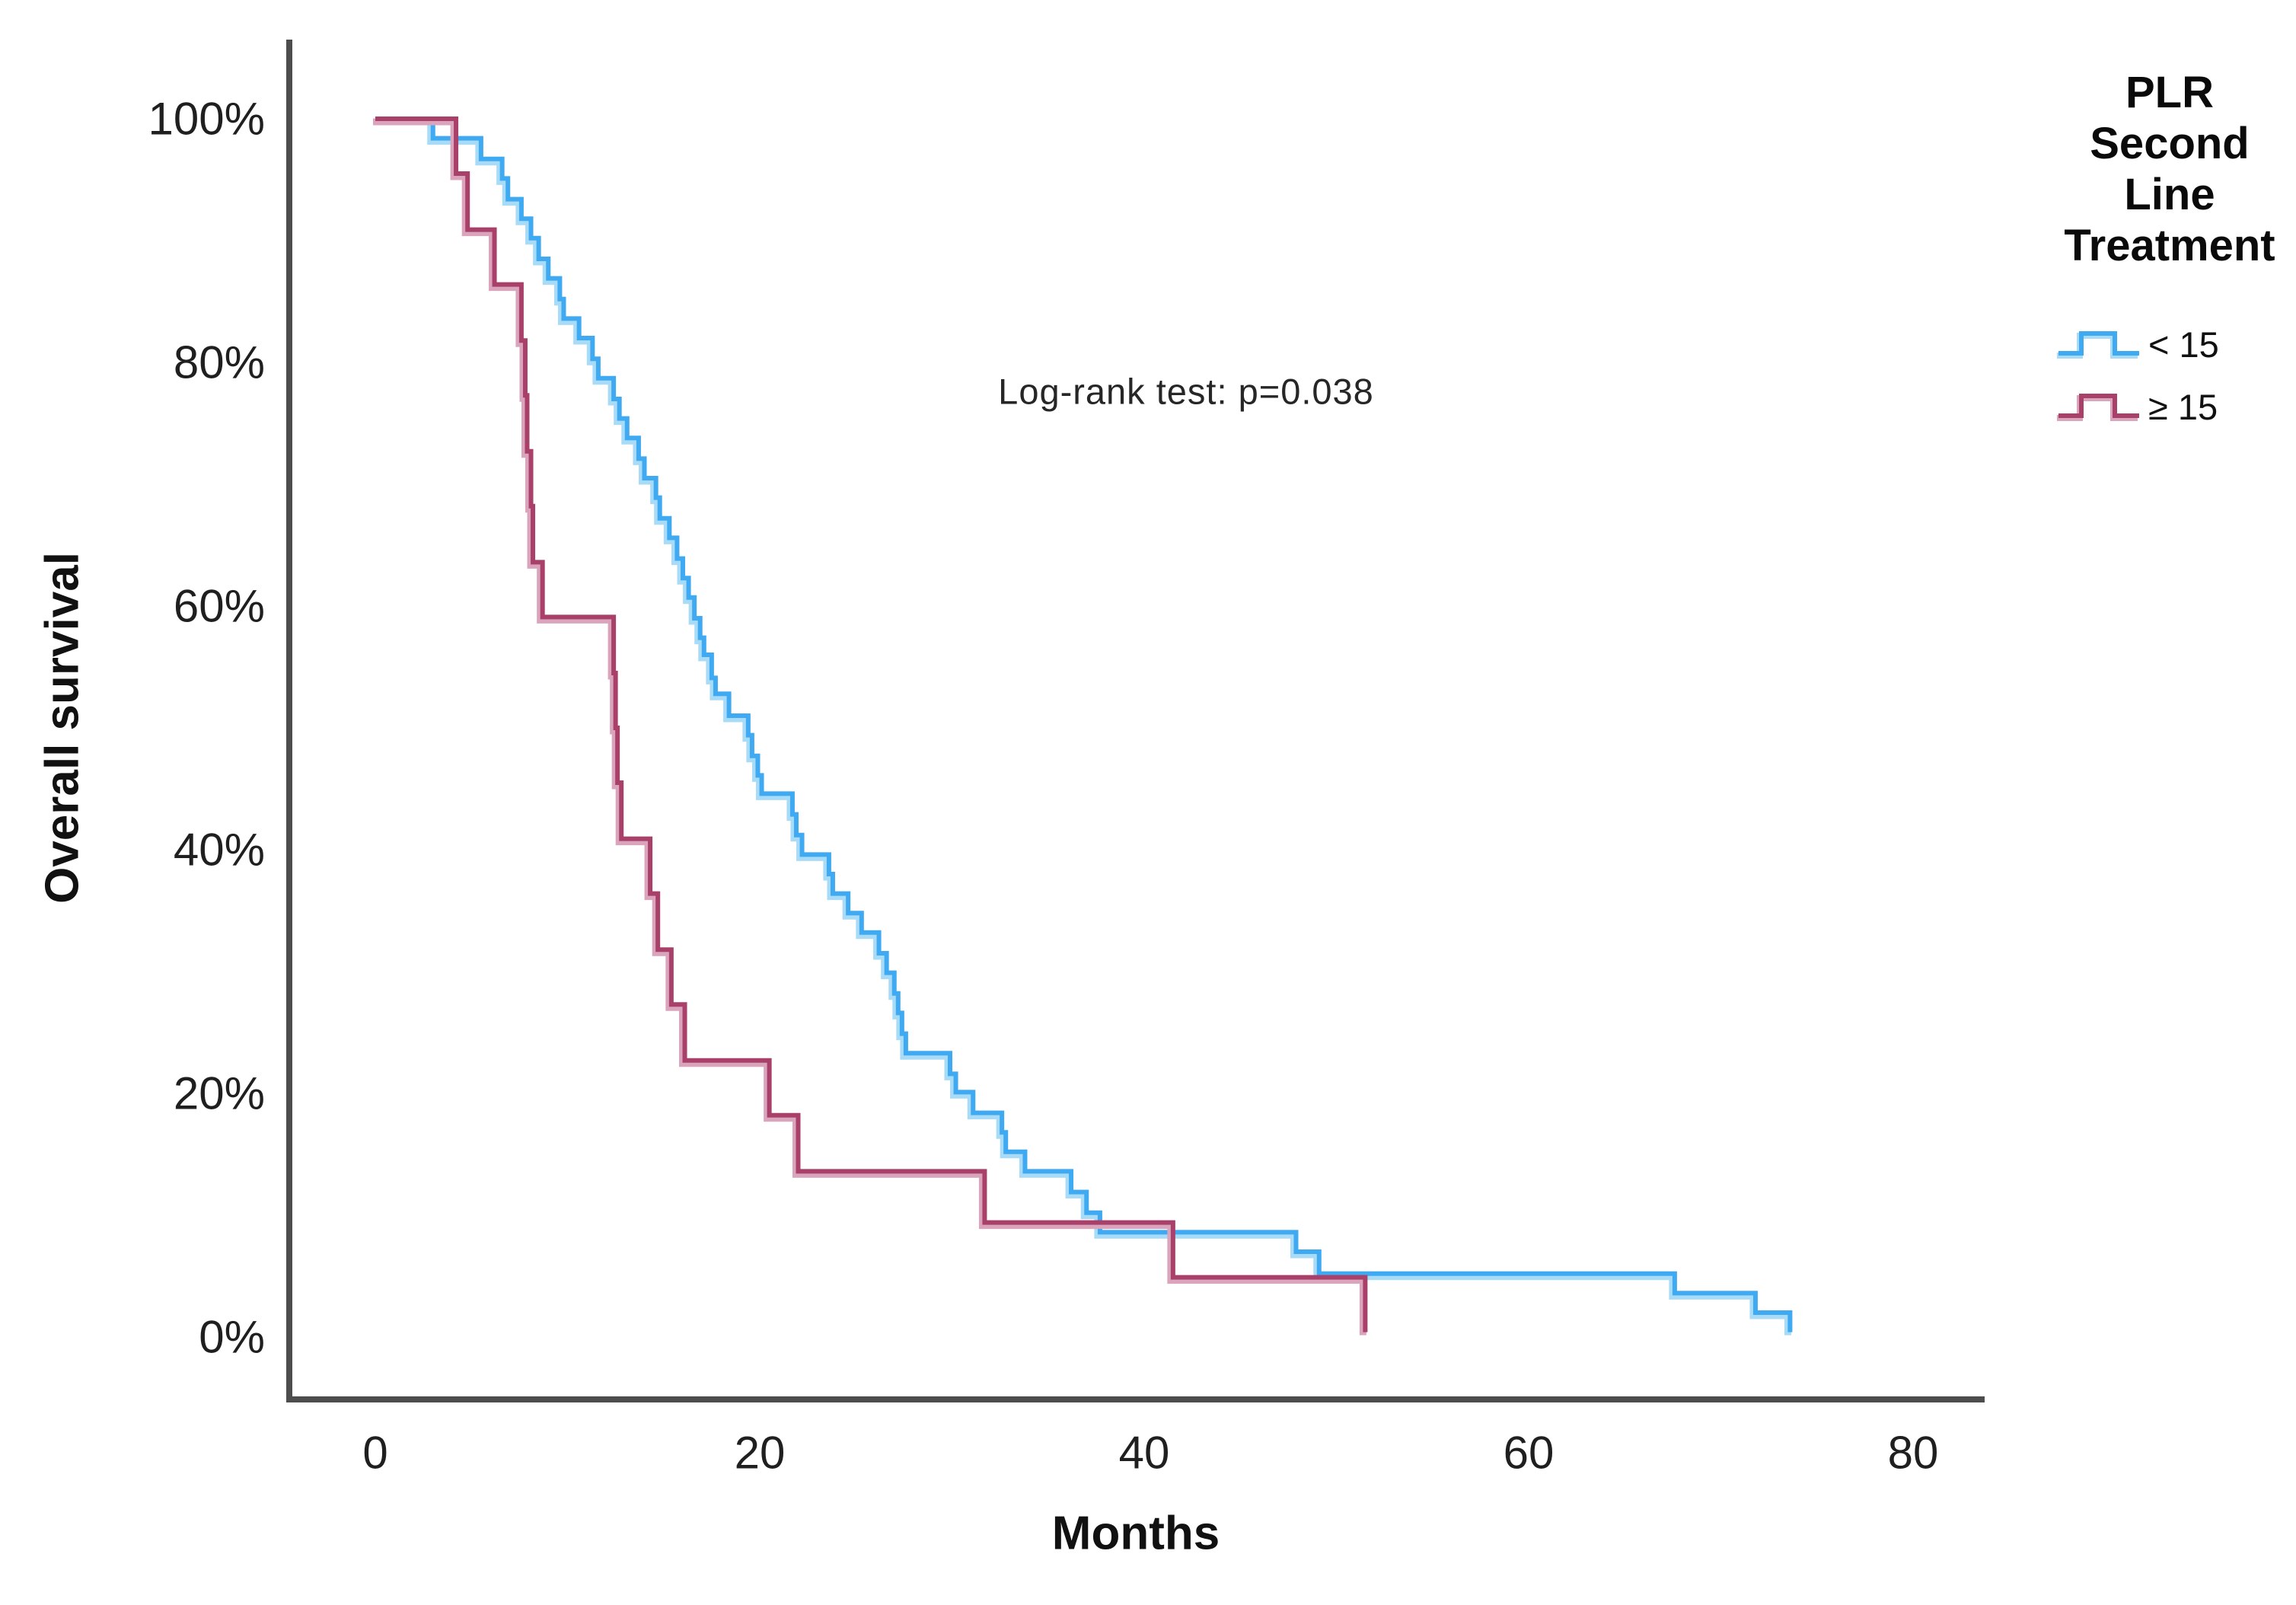  I want to click on legend-title-line: Treatment, so click(2169, 245).